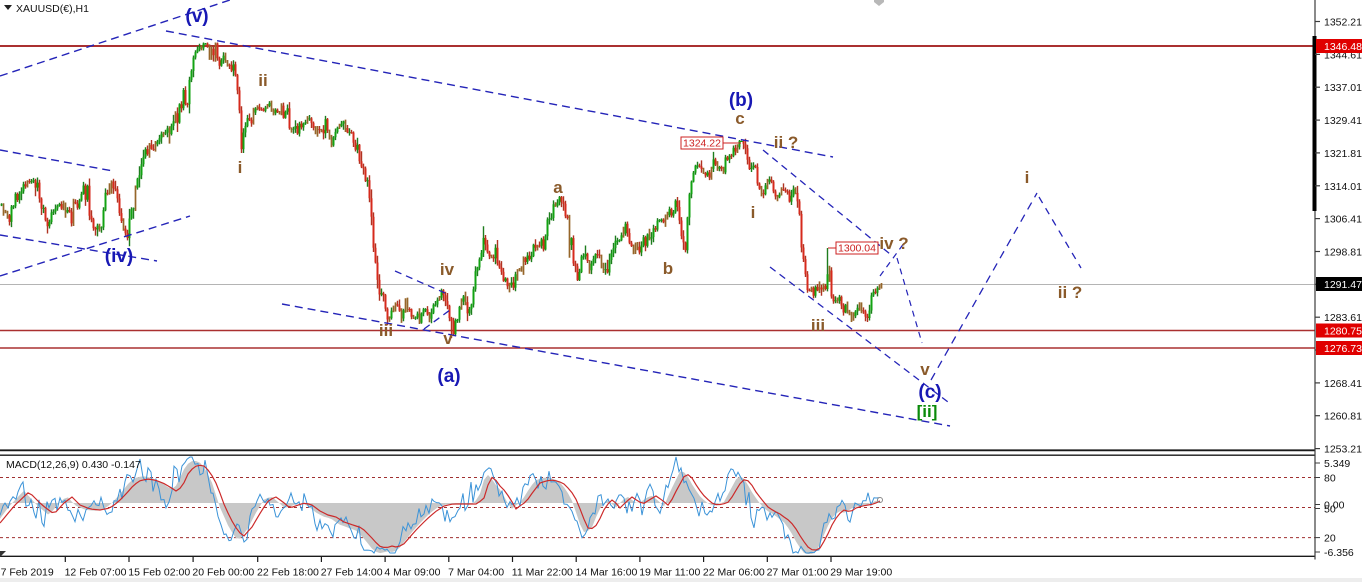  I want to click on svg-text: 1291.47, so click(1343, 285).